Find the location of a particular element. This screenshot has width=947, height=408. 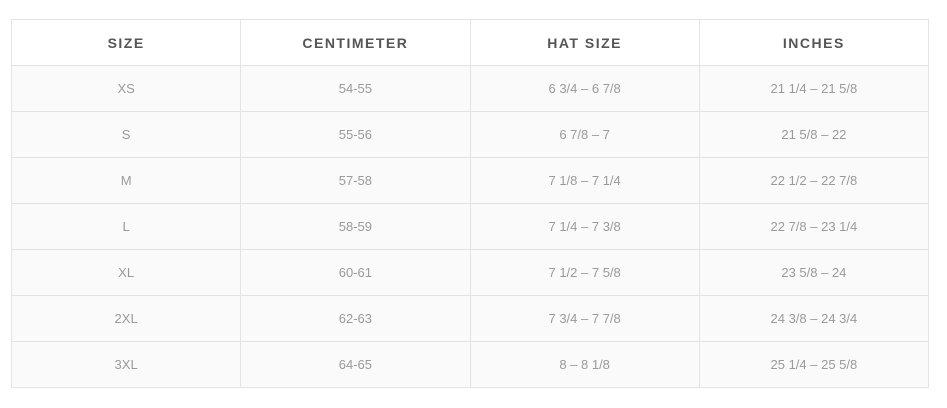

table-cell: 60-61 is located at coordinates (355, 272).